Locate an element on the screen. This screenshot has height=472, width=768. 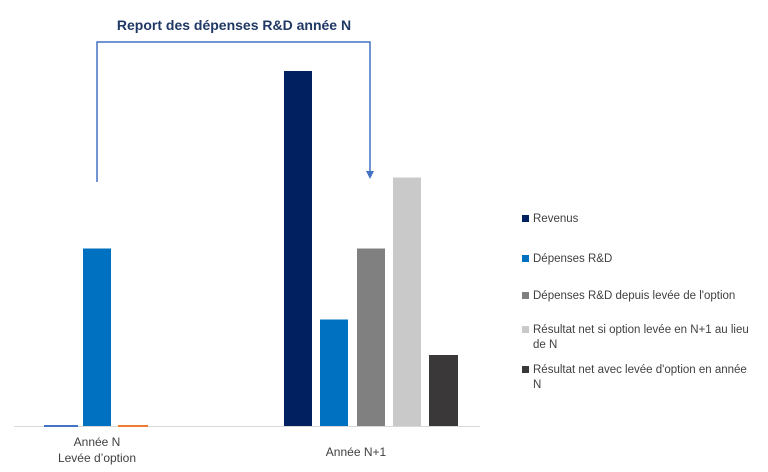
bar-revenus is located at coordinates (298, 248).